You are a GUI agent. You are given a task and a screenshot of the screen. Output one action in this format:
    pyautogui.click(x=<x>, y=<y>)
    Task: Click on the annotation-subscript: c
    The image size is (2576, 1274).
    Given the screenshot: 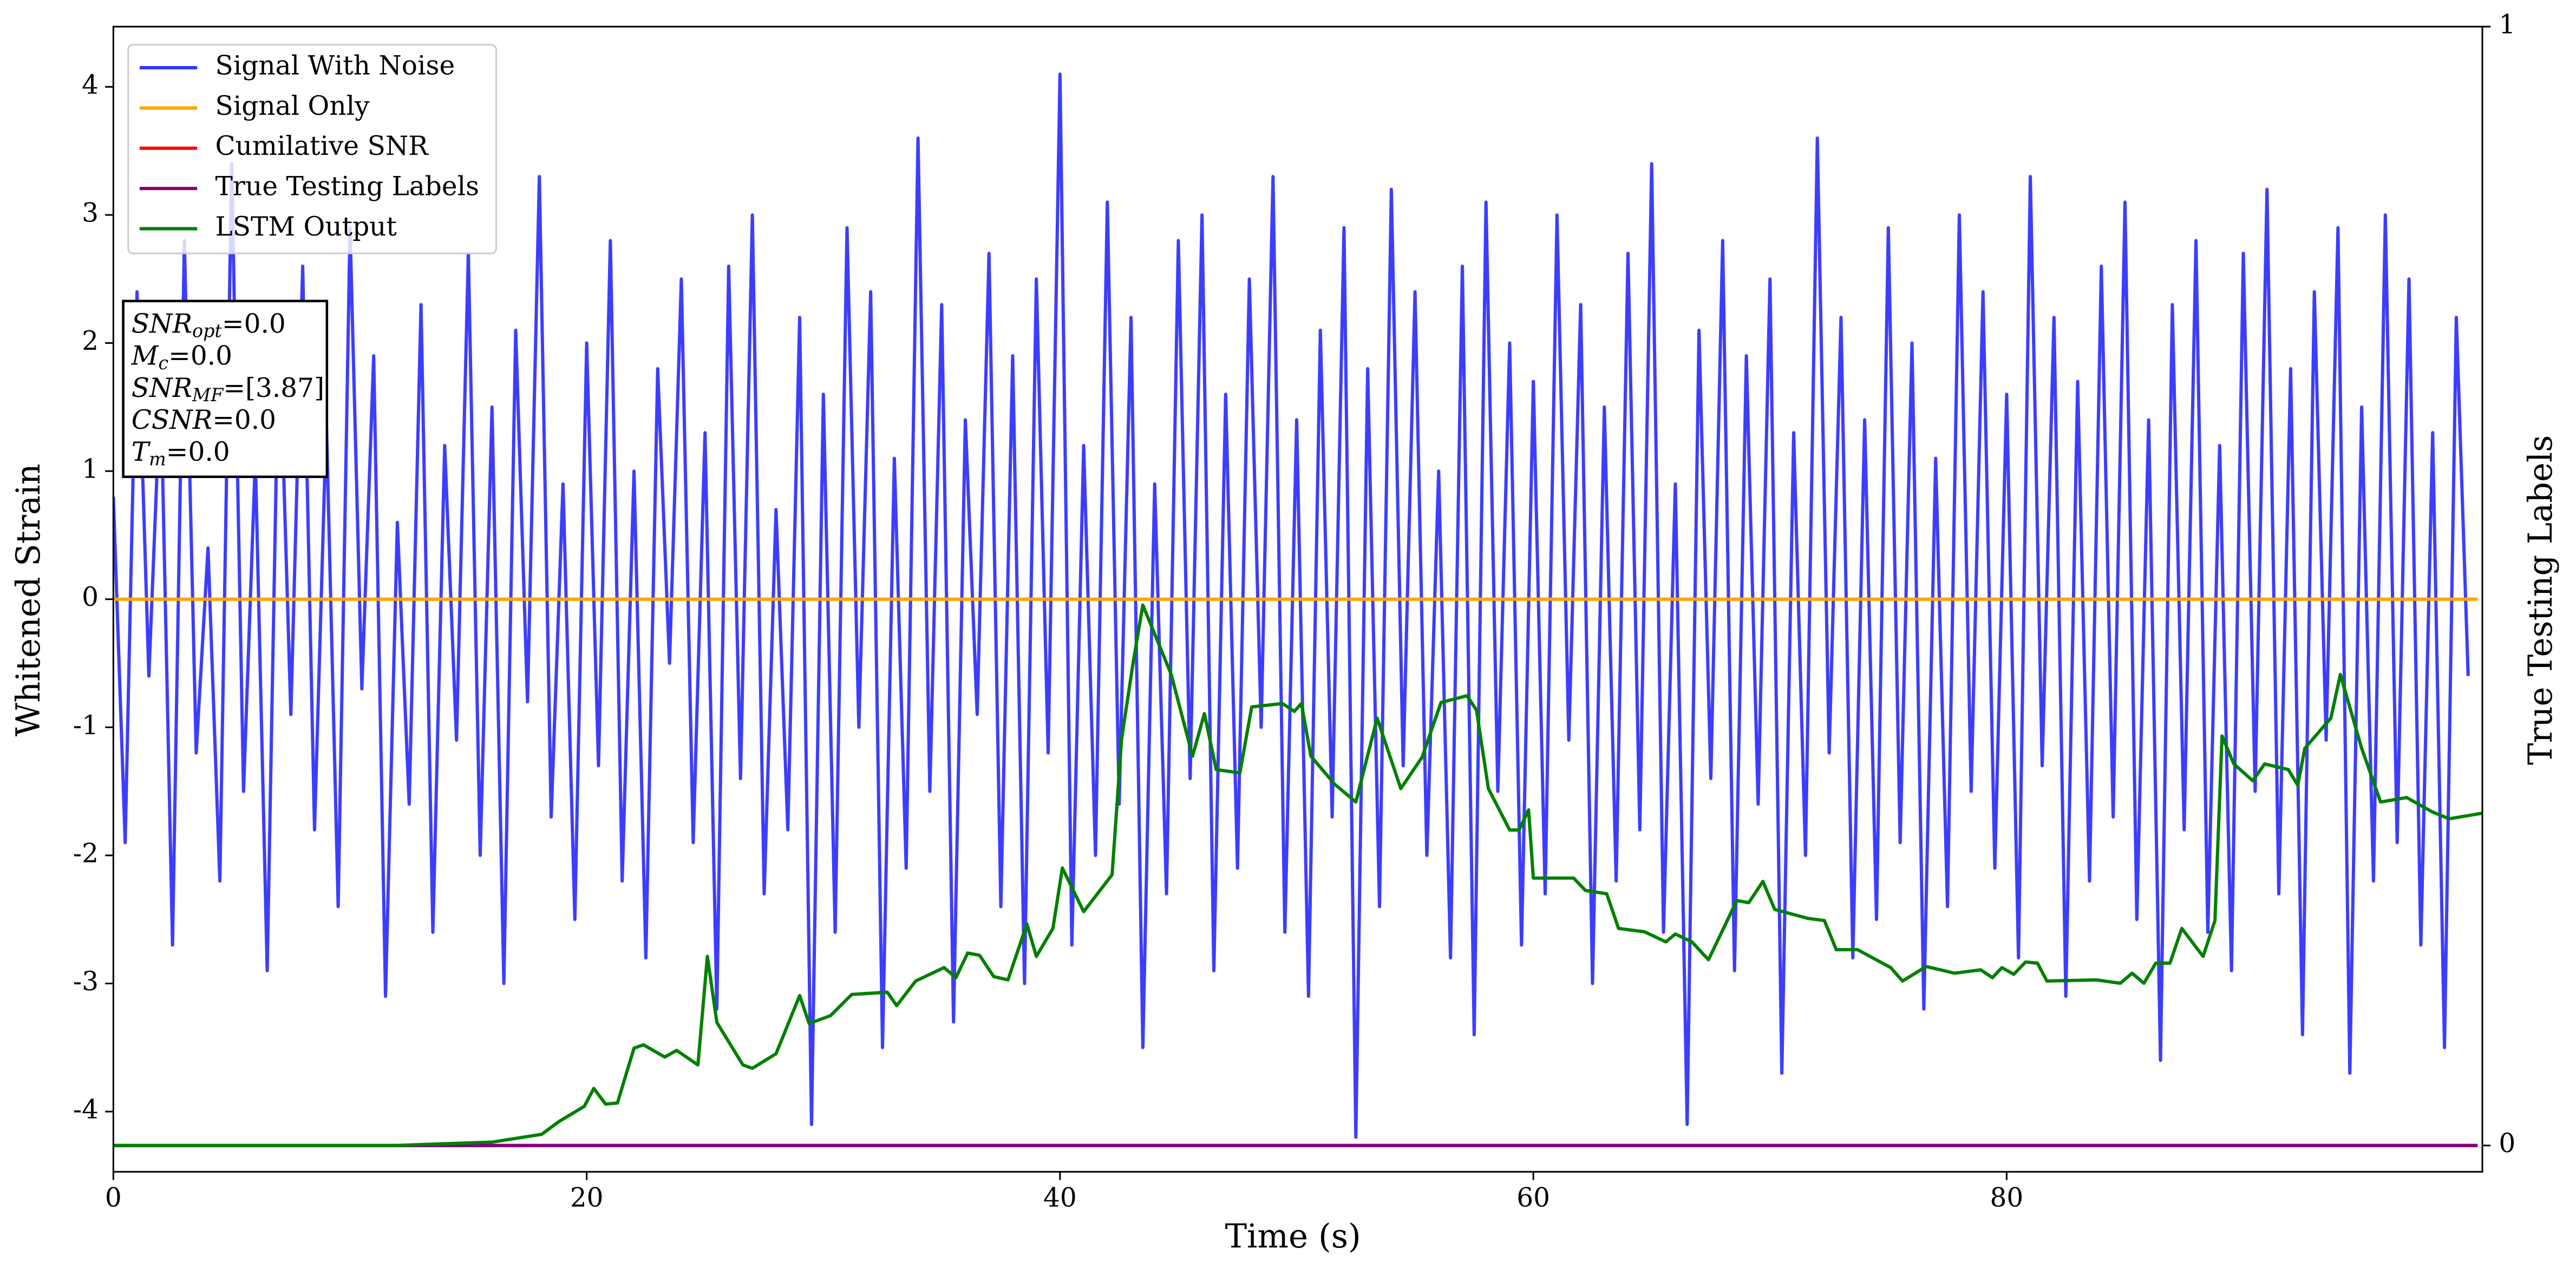 What is the action you would take?
    pyautogui.click(x=163, y=363)
    